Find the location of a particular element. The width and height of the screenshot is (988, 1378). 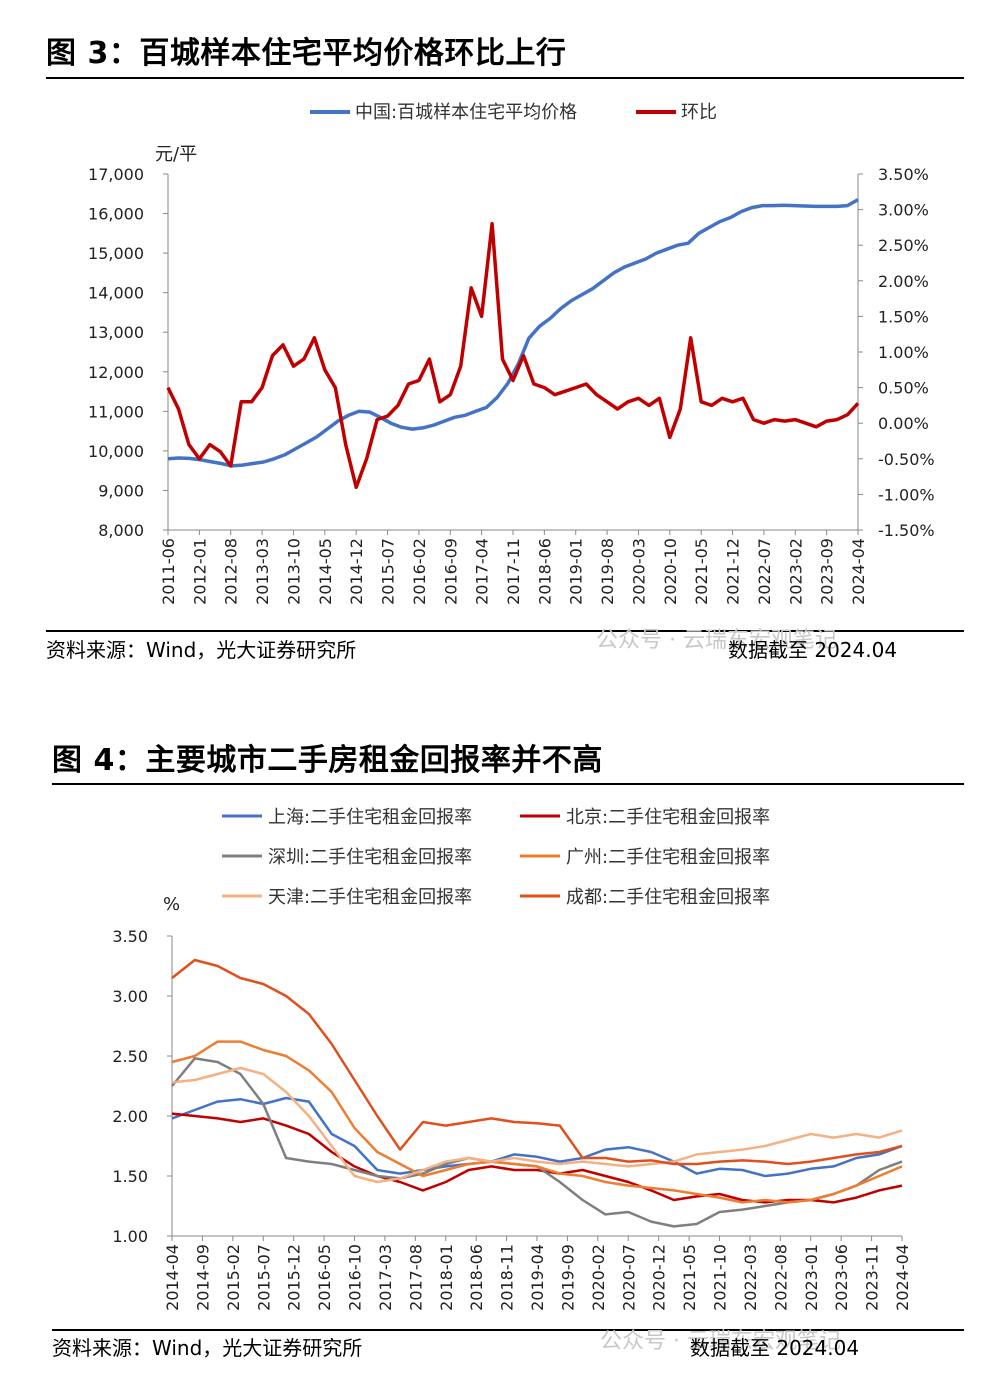

fig3-source: 资料来源：Wind，光大证券研究所 is located at coordinates (201, 650).